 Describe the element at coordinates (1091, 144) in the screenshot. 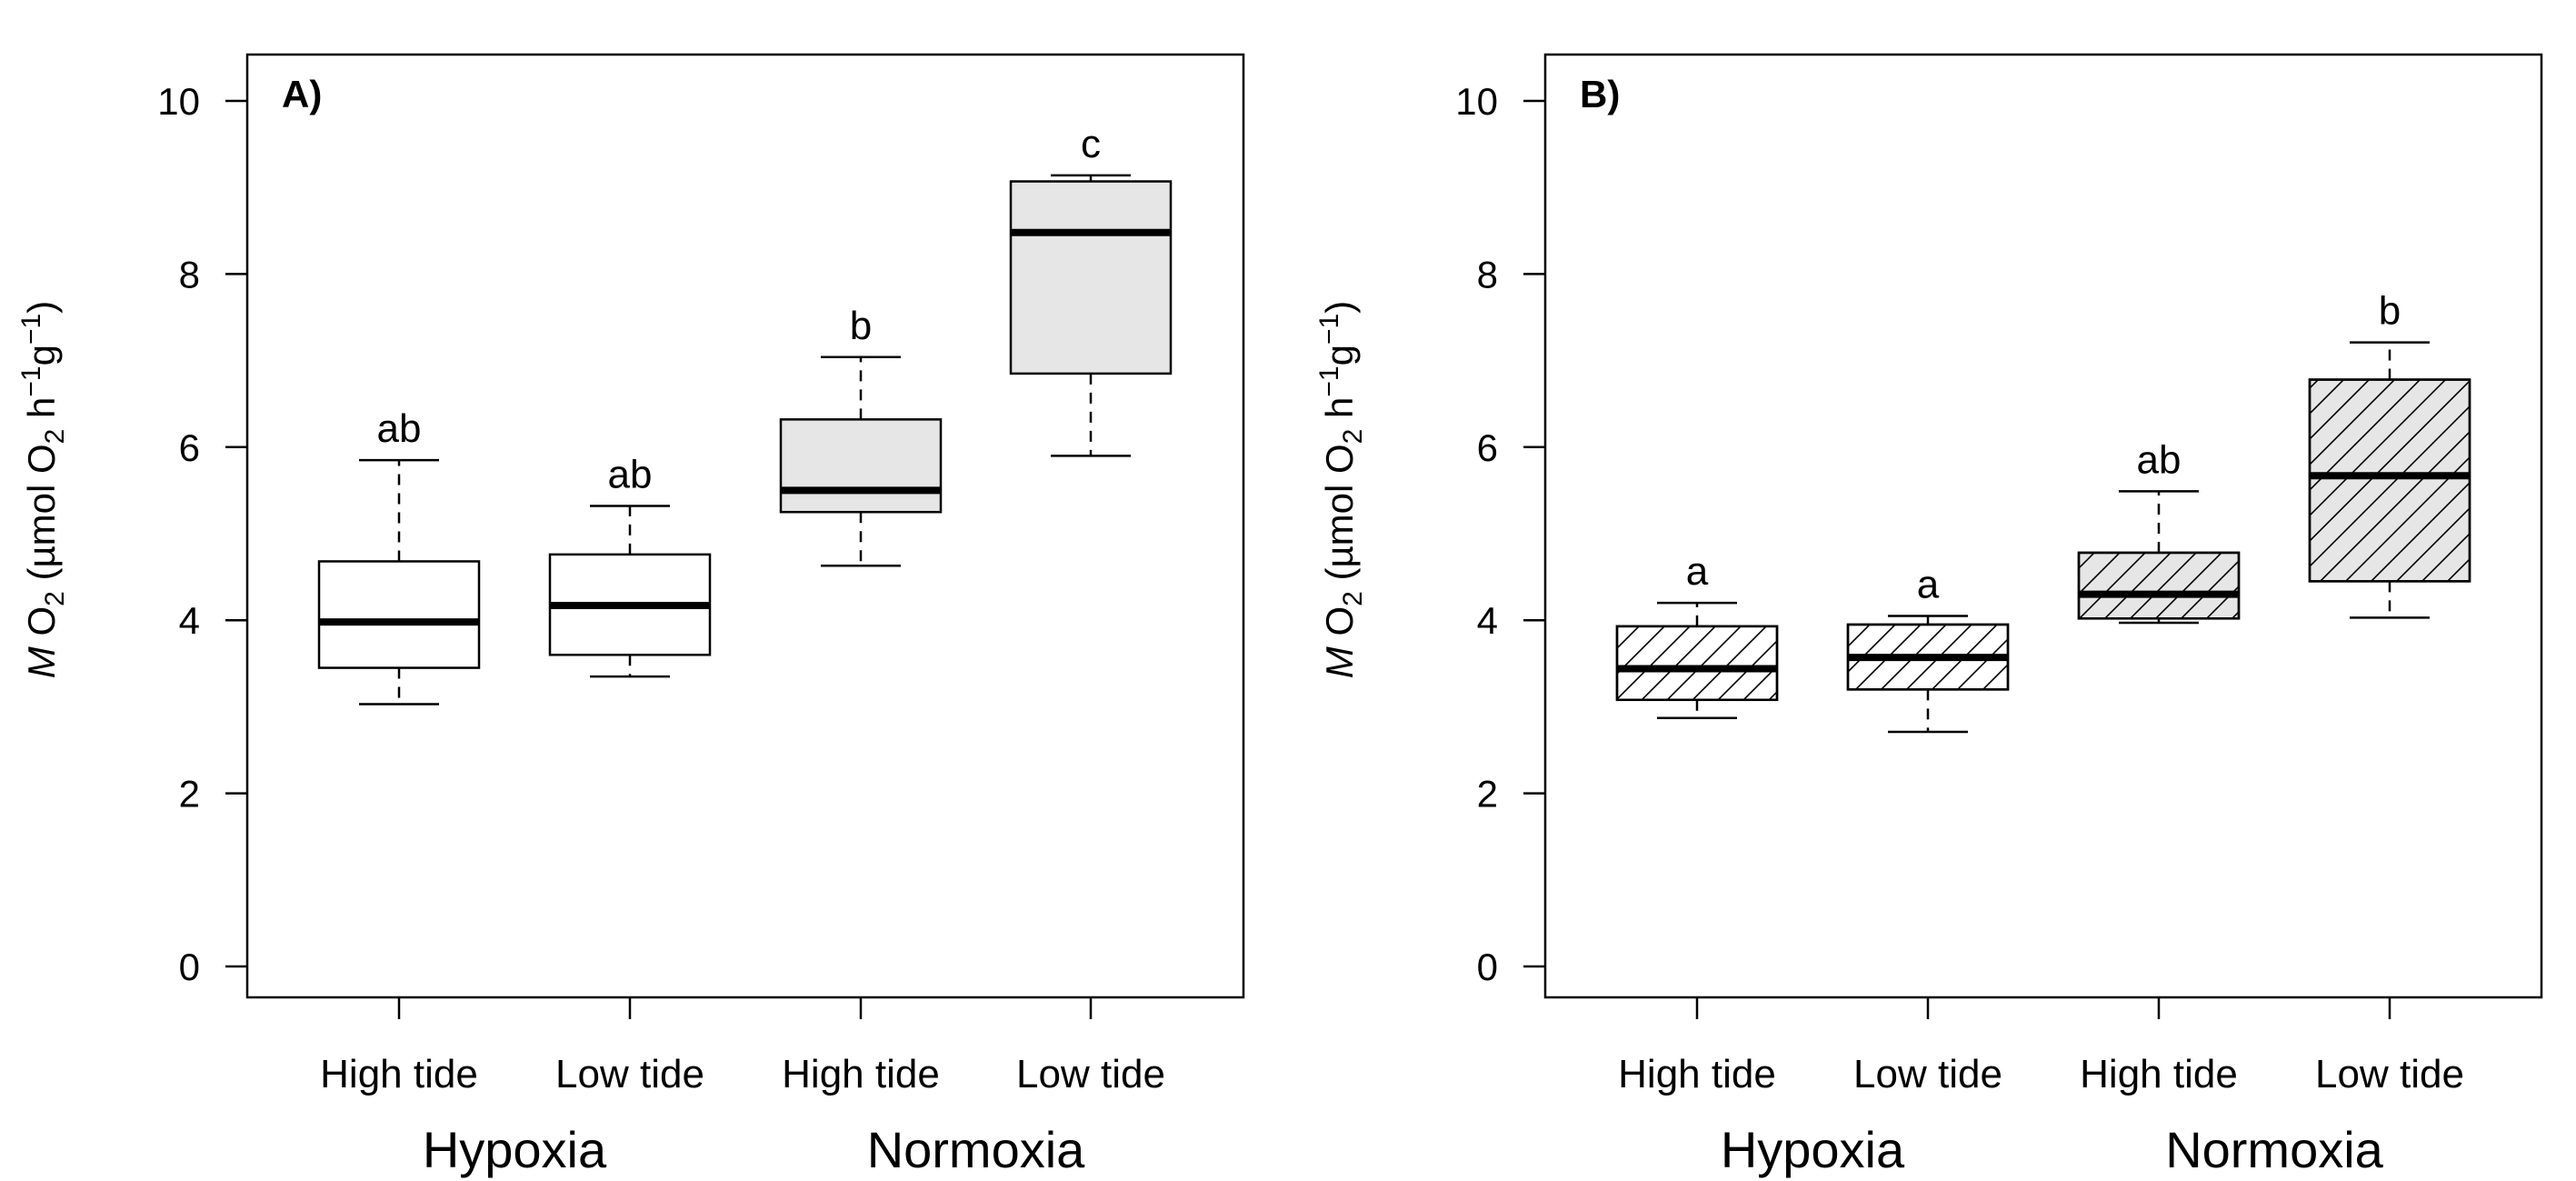

I see `significance-letter: c` at that location.